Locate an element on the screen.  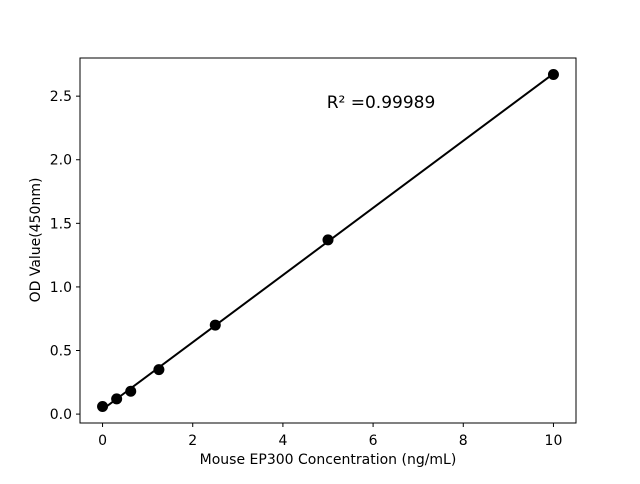
y-tick-label: 1.0 is located at coordinates (61, 288).